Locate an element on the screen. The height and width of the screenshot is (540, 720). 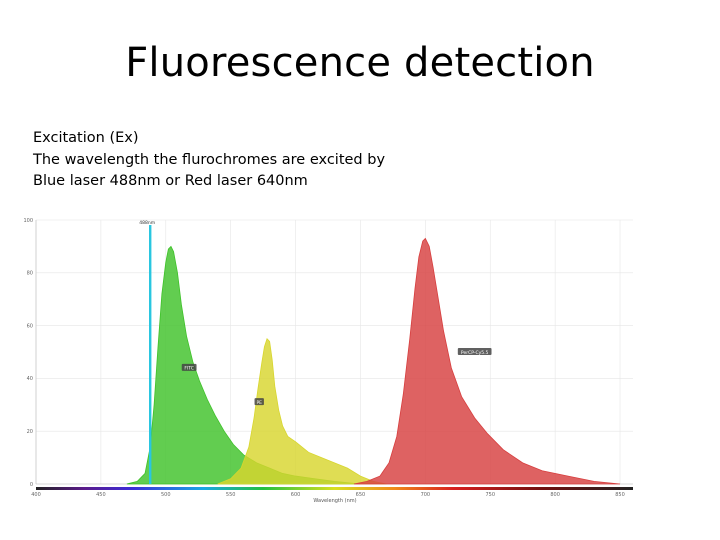
x-tick-label: 750 is located at coordinates (490, 495).